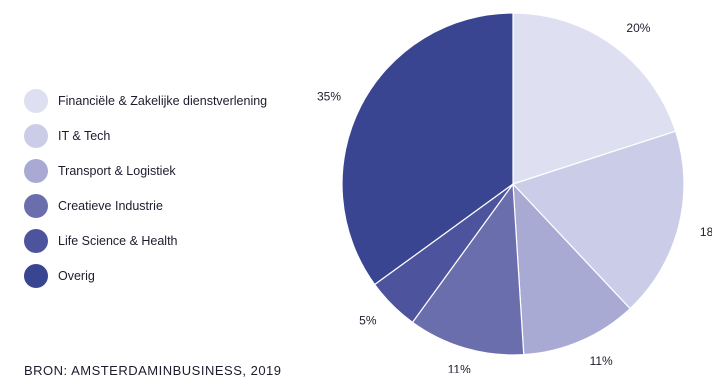  What do you see at coordinates (118, 240) in the screenshot?
I see `legend-label: Life Science & Health` at bounding box center [118, 240].